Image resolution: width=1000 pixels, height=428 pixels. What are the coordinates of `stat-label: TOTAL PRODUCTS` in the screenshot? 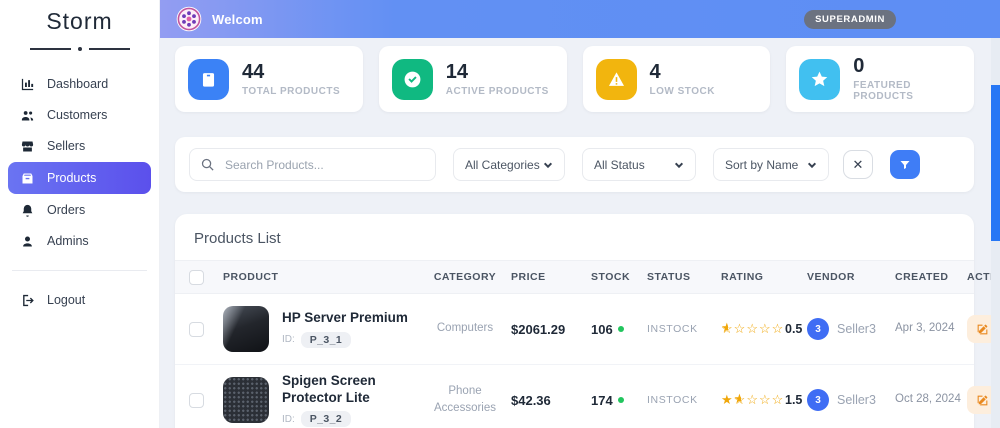 It's located at (291, 91).